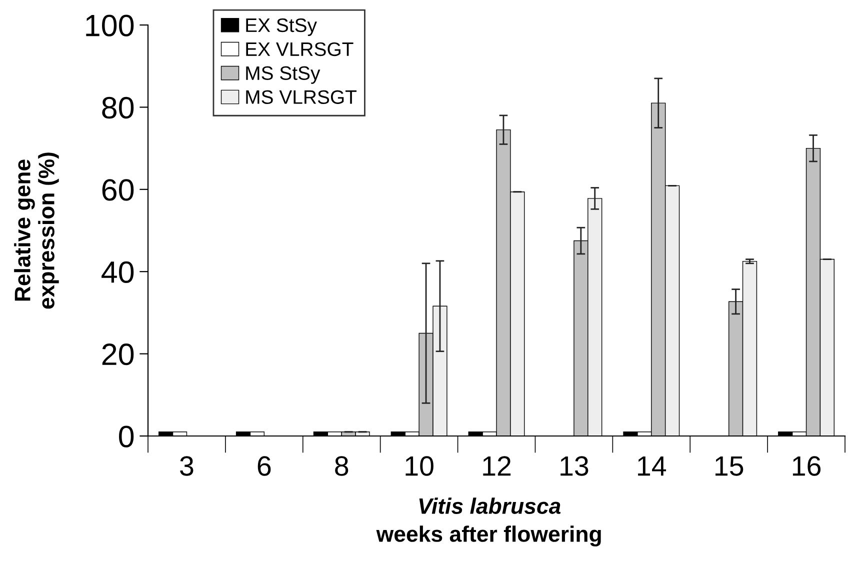 Image resolution: width=851 pixels, height=578 pixels. Describe the element at coordinates (264, 466) in the screenshot. I see `x-tick-label: 6` at that location.